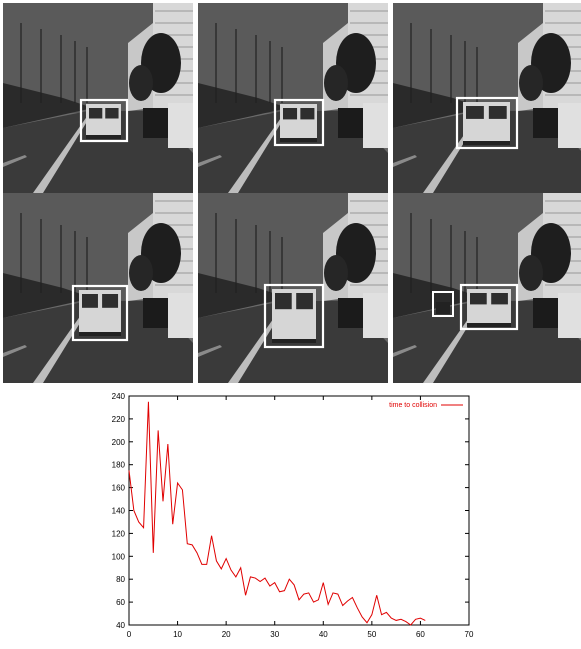 This screenshot has height=649, width=581. I want to click on x-tick-label: 60, so click(420, 634).